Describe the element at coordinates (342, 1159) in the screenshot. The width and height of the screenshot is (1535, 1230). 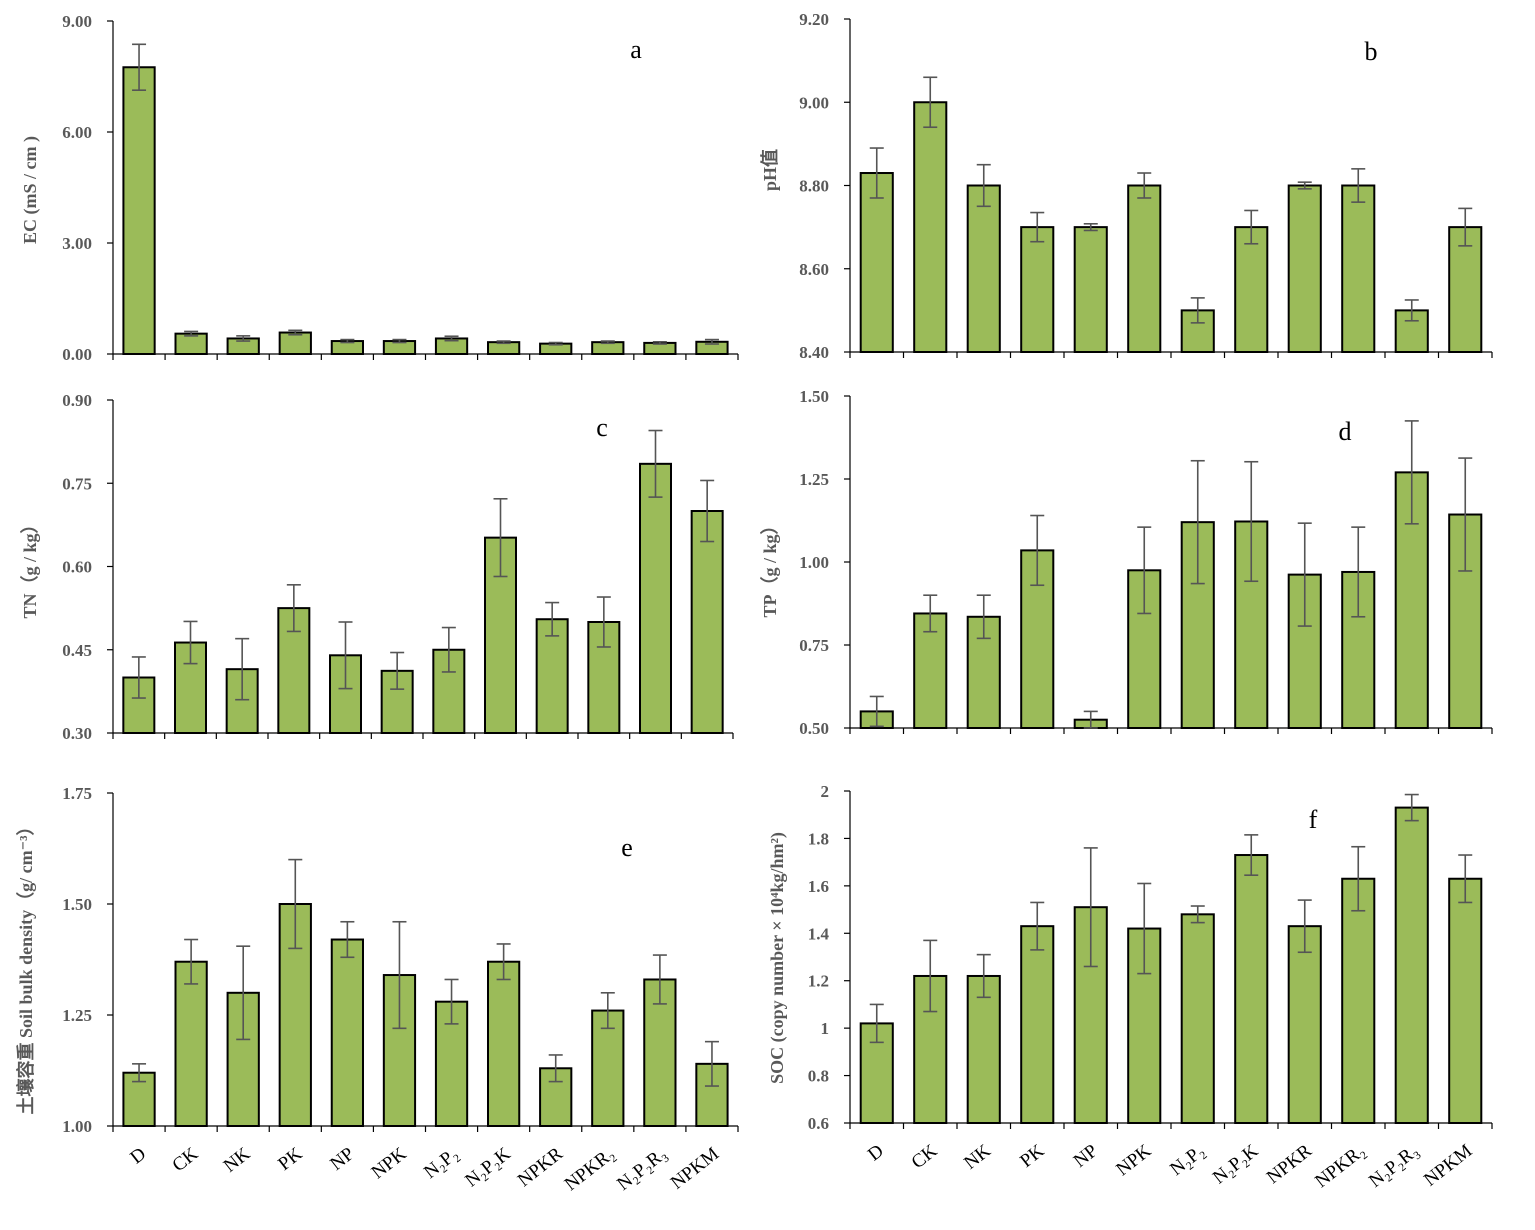
I see `x-category-label: NP` at that location.